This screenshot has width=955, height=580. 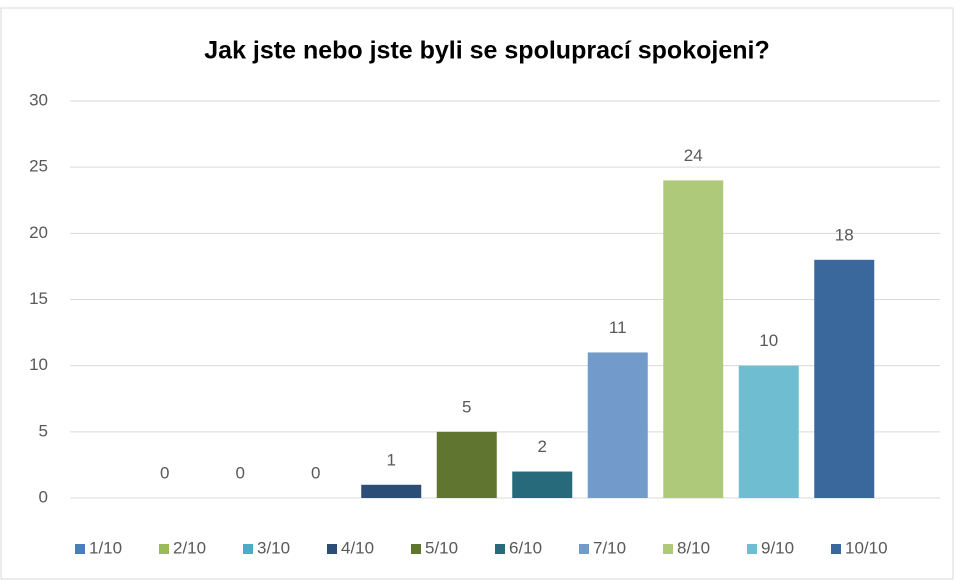 What do you see at coordinates (38, 166) in the screenshot?
I see `y-tick-label: 25` at bounding box center [38, 166].